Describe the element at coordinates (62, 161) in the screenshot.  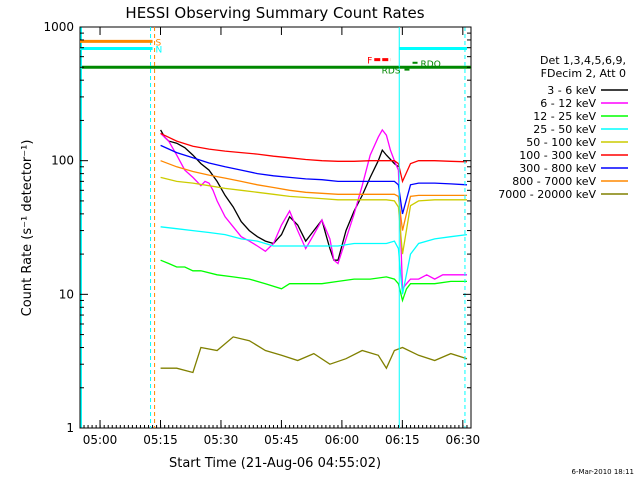
I see `y-tick-label-2: 100` at that location.